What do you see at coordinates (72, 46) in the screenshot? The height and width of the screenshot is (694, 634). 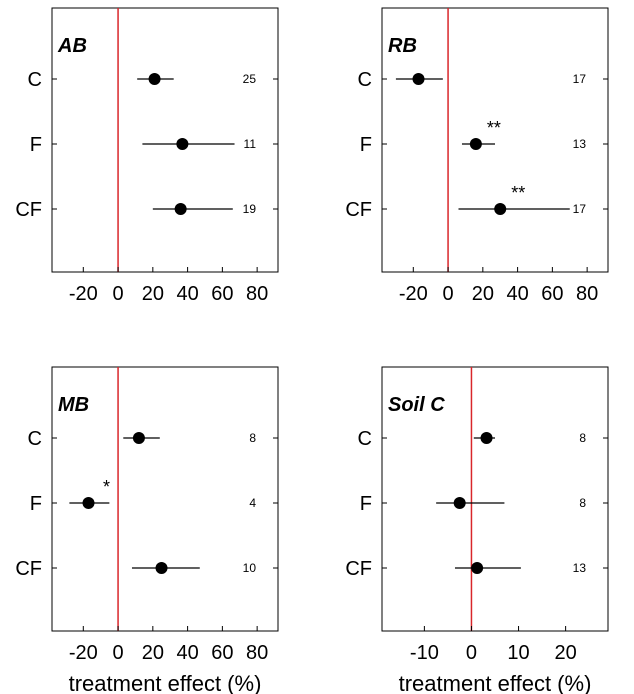 I see `panel-title: AB` at bounding box center [72, 46].